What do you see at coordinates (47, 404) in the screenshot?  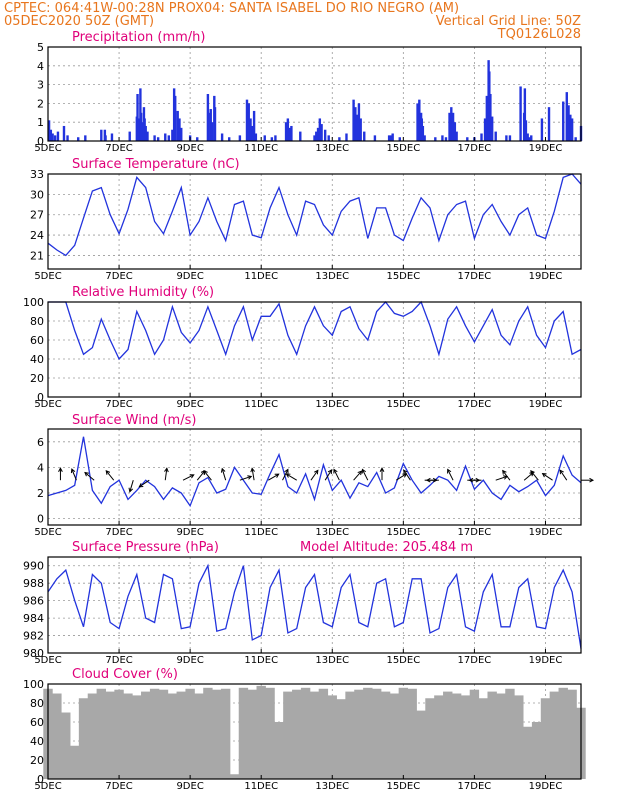 I see `x-tick-label: 5DEC` at bounding box center [47, 404].